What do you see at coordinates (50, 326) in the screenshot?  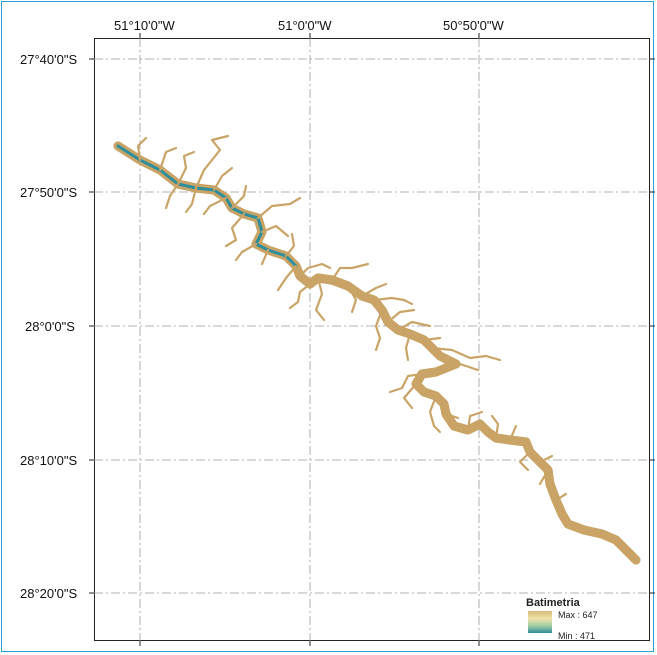 I see `lat-label-3: 28°0'0"S` at bounding box center [50, 326].